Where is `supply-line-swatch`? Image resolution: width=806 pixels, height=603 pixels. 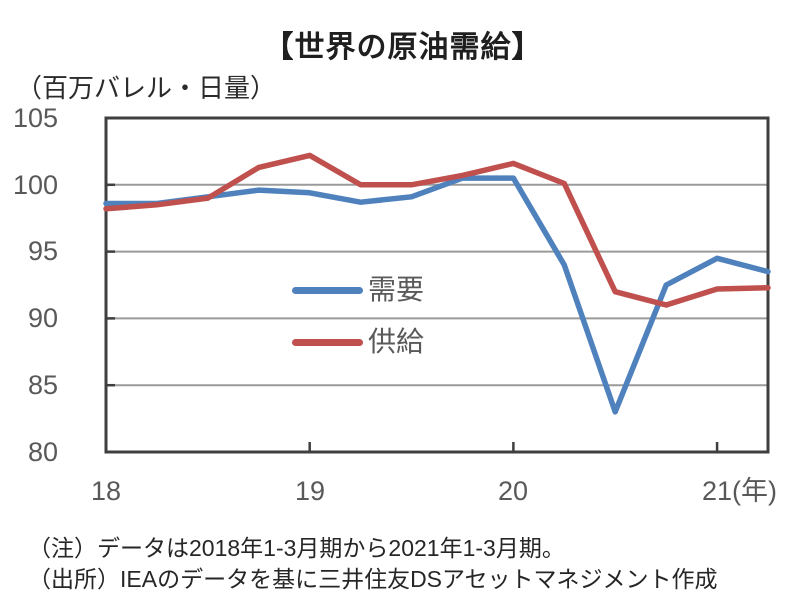
supply-line-swatch is located at coordinates (327, 342).